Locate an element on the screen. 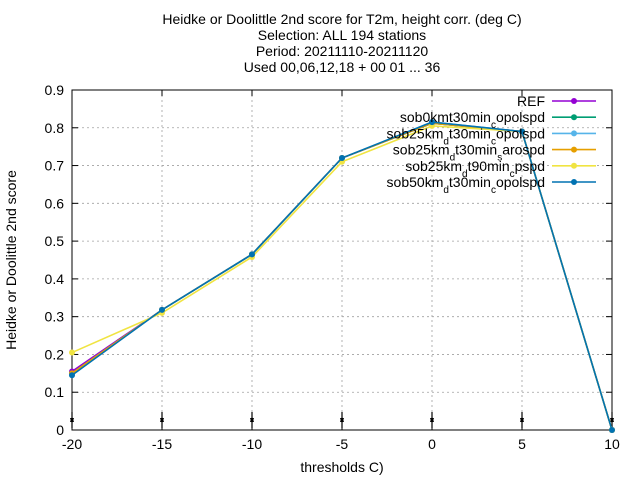 Image resolution: width=640 pixels, height=480 pixels. legend-label-part: t90min is located at coordinates (489, 166).